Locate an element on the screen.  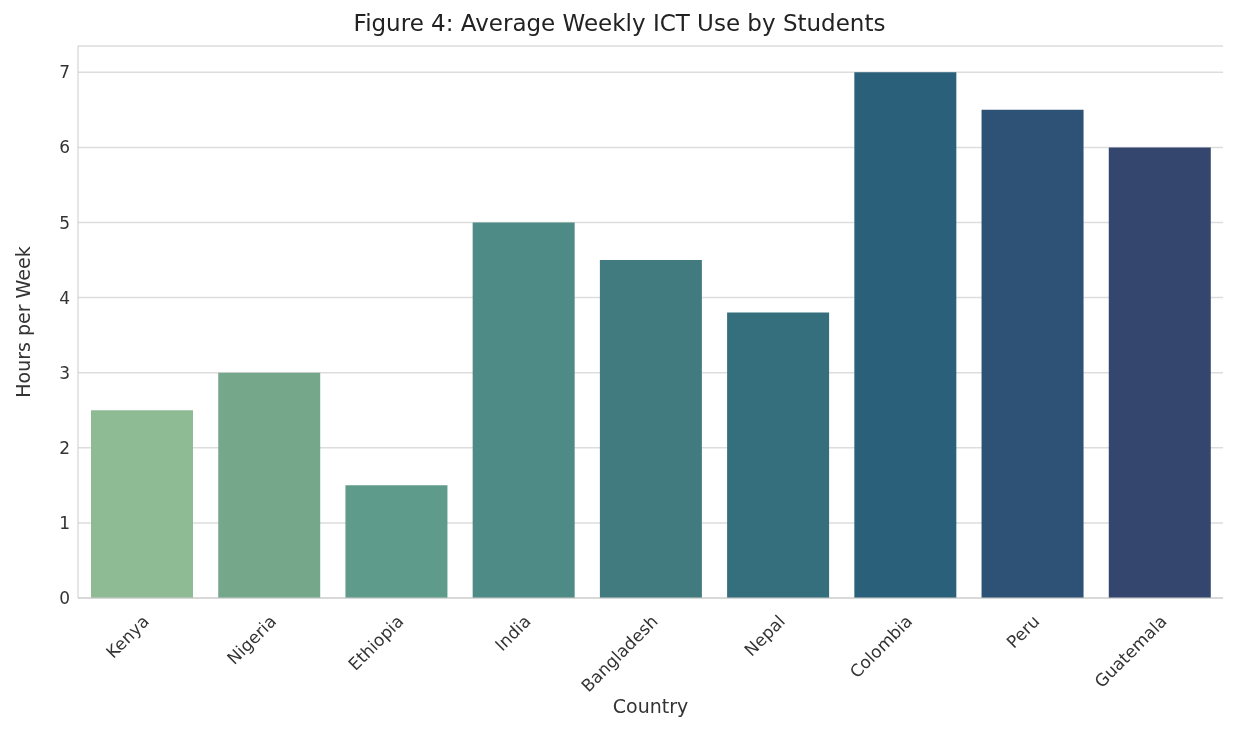
chart-title: Figure 4: Average Weekly ICT Use by Students is located at coordinates (619, 23).